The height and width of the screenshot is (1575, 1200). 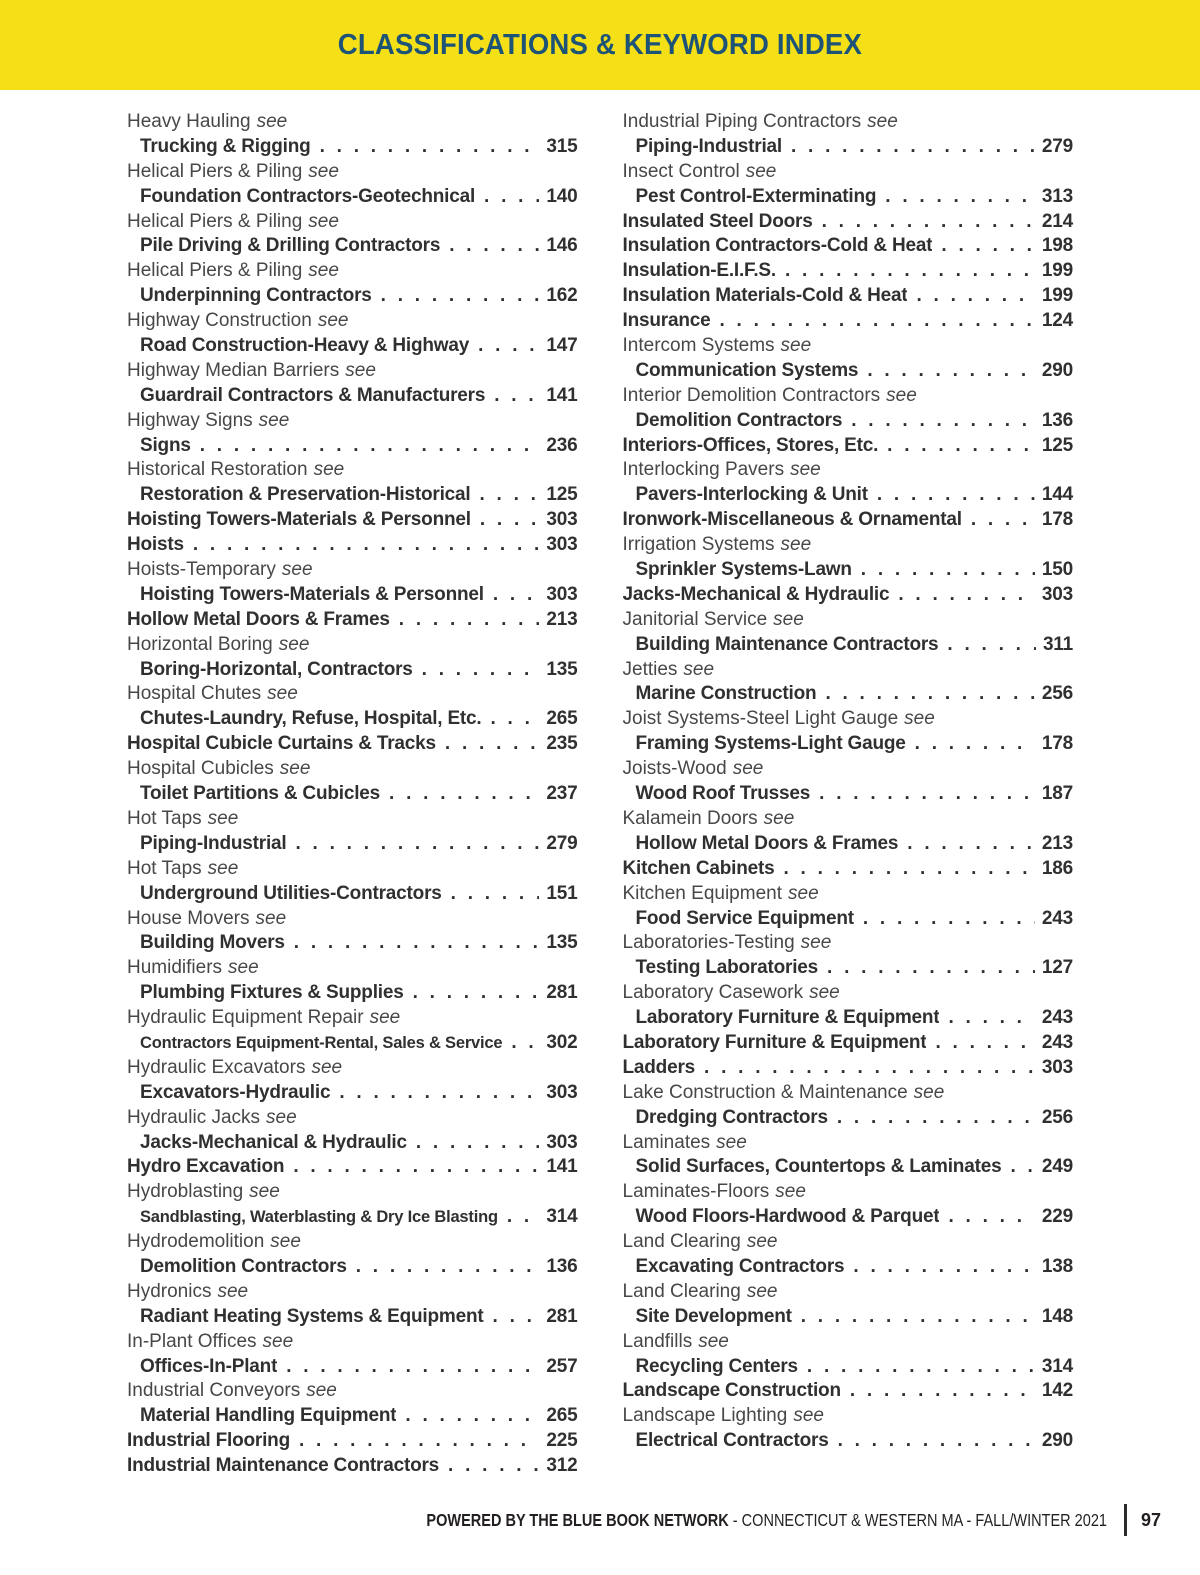 What do you see at coordinates (659, 1067) in the screenshot?
I see `entry-label: Ladders` at bounding box center [659, 1067].